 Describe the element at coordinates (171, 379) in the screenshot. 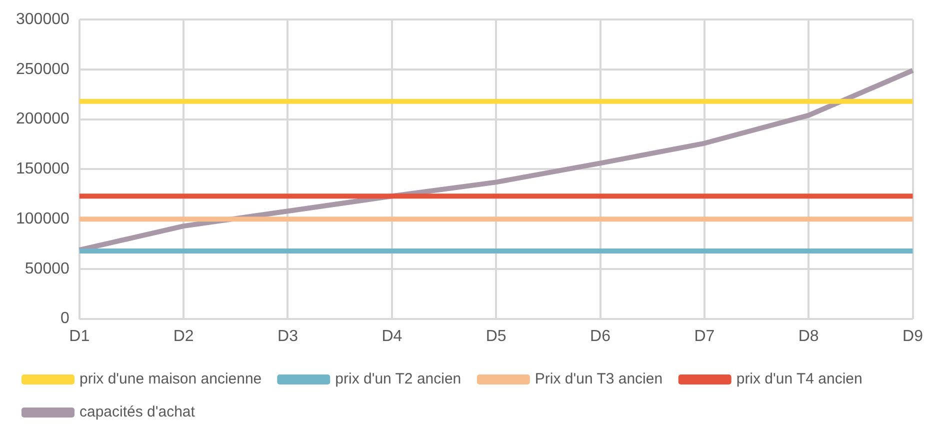

I see `legend-label: prix d'une maison ancienne` at that location.